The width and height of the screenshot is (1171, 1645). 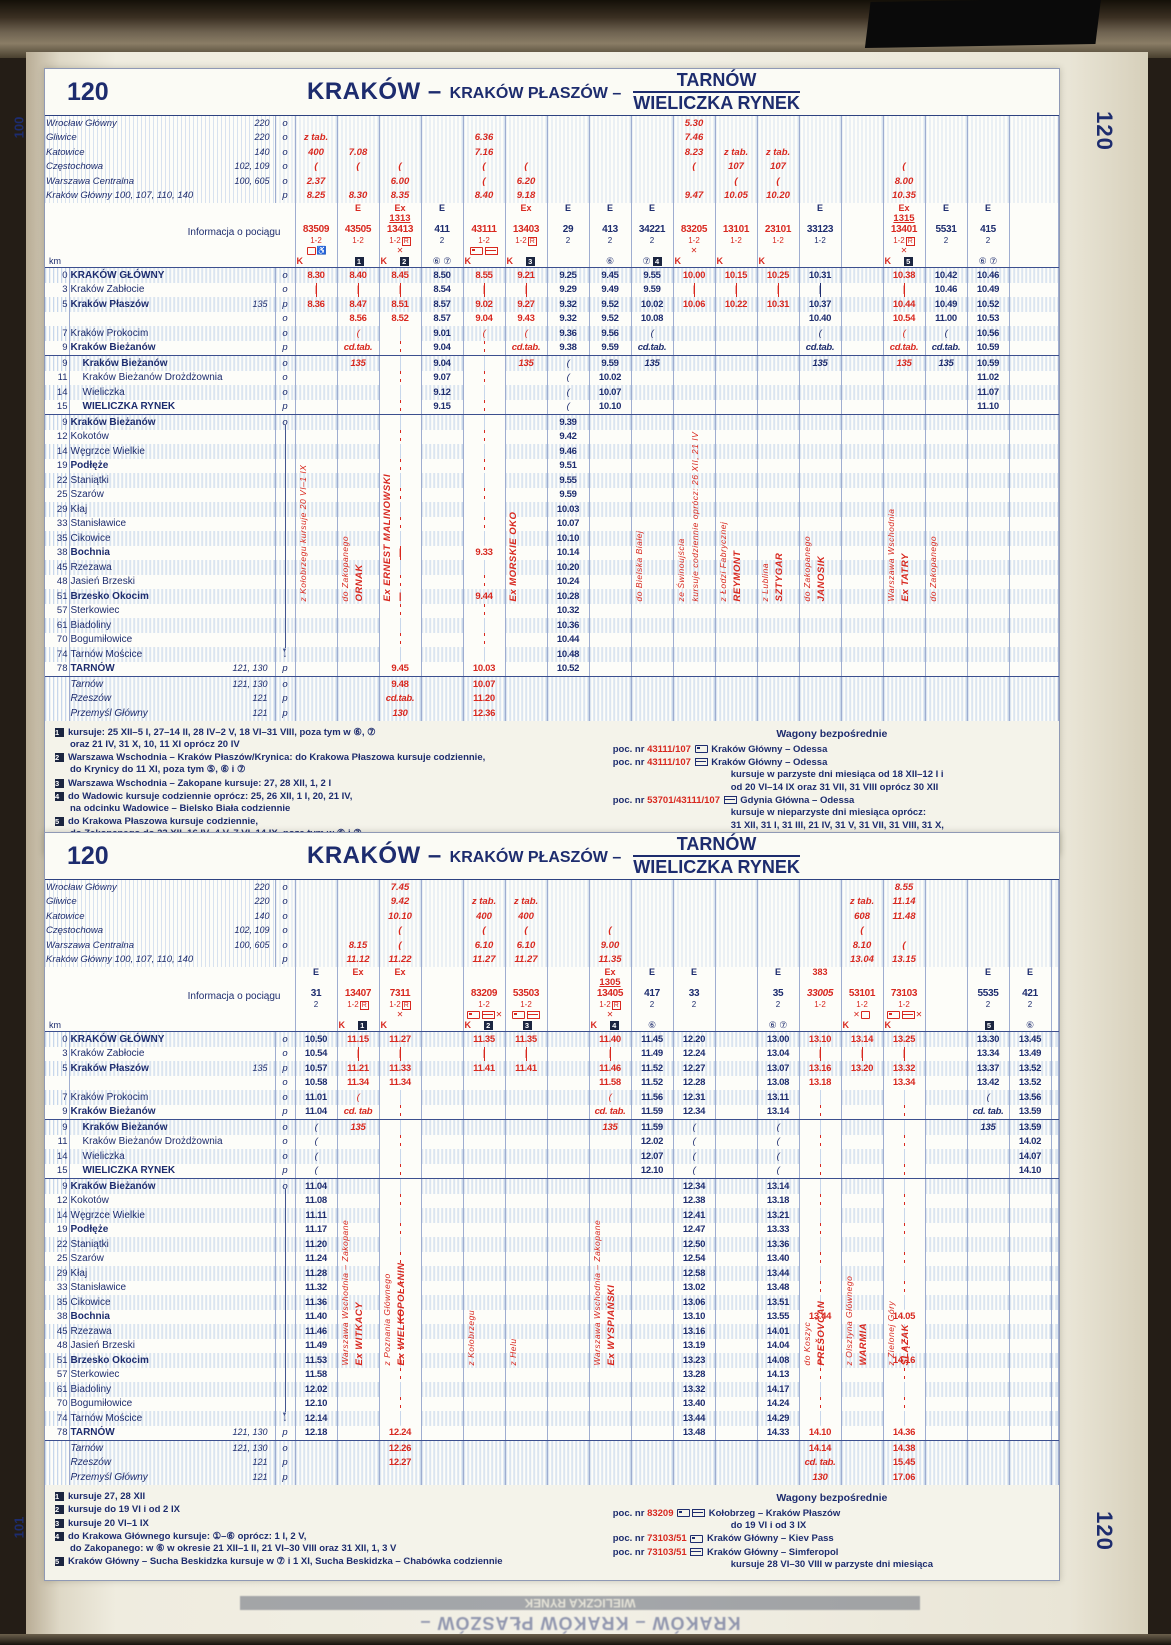 I want to click on time-cell: 10.44, so click(x=904, y=304).